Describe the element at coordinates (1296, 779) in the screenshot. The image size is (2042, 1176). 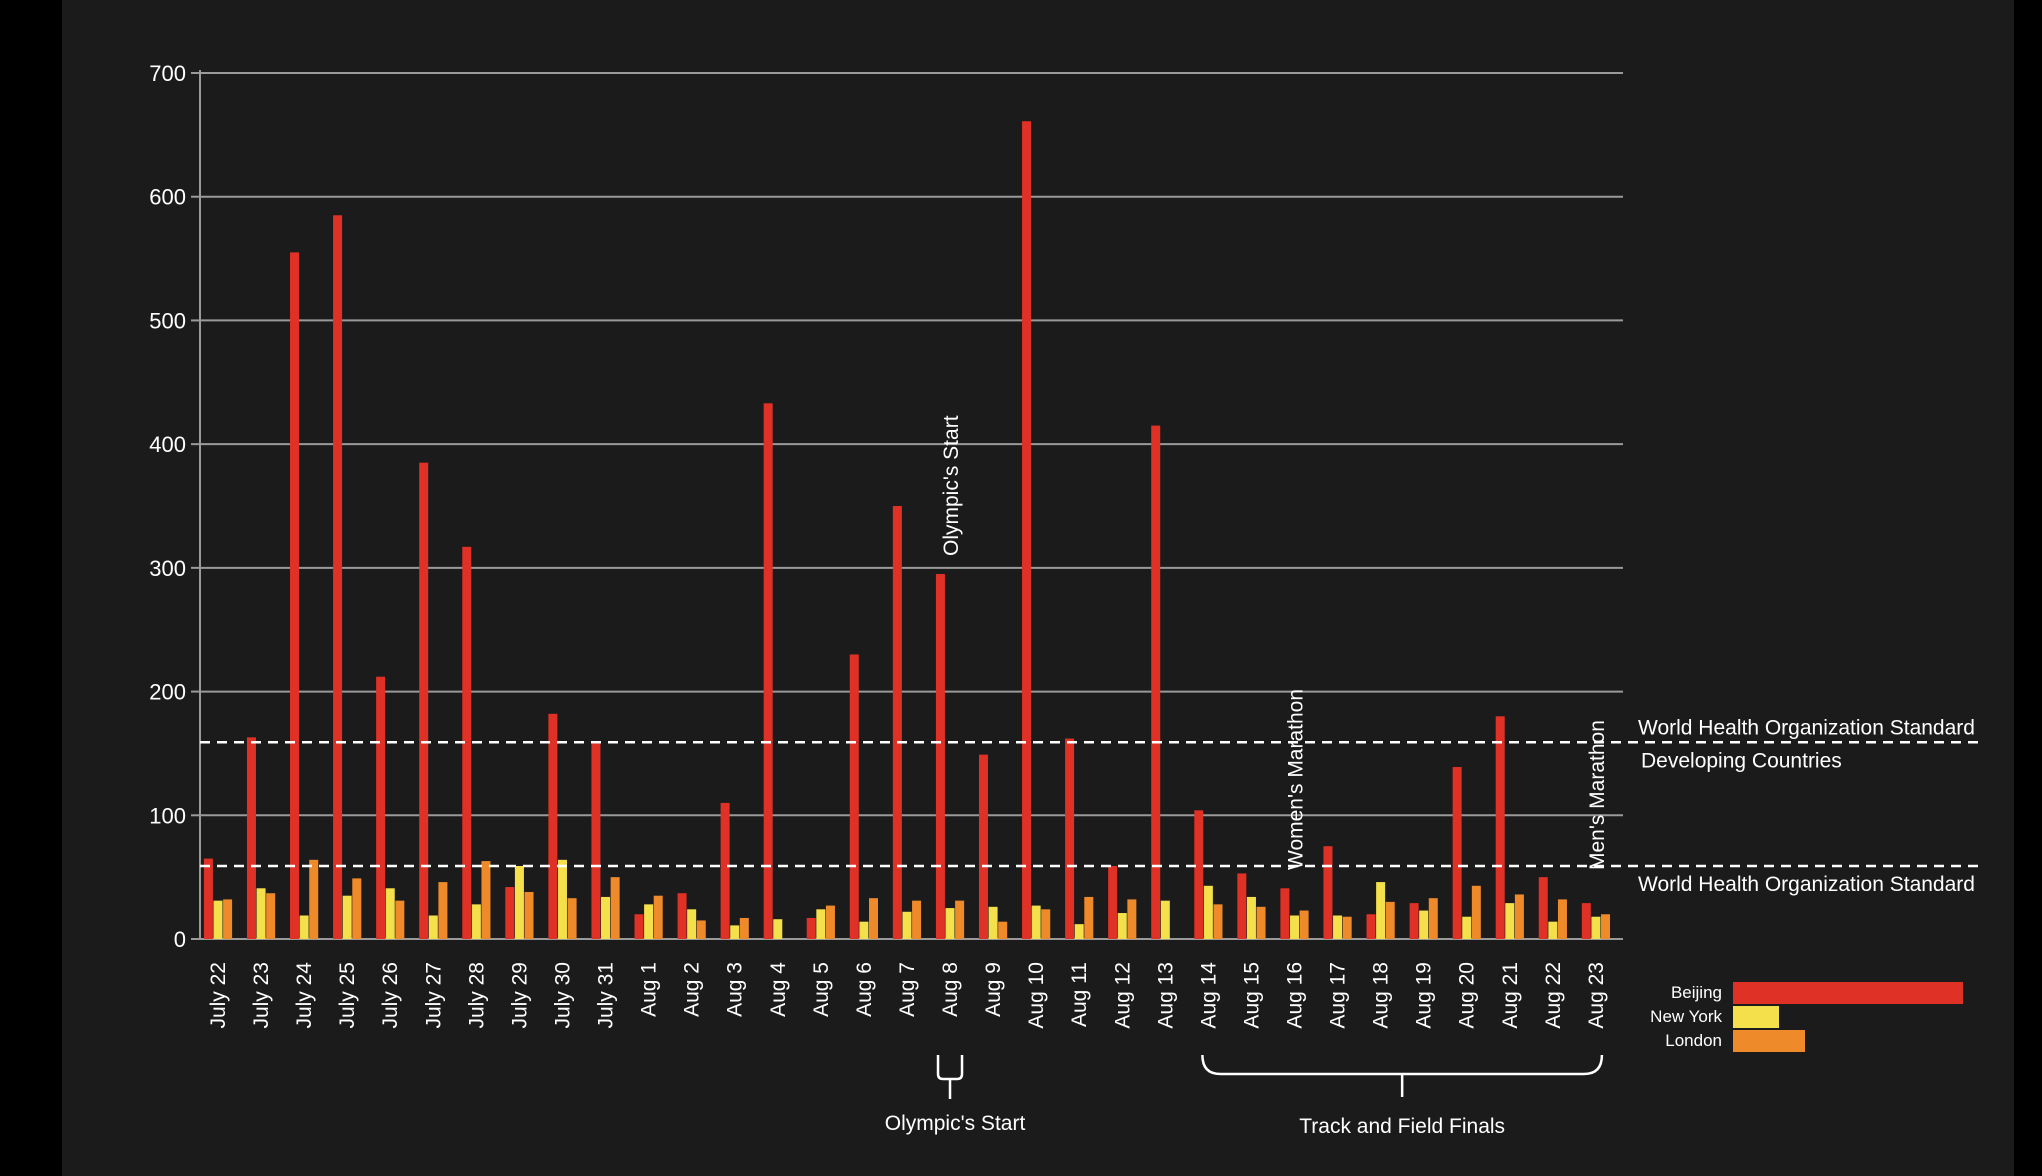
I see `bar-annotation: Women's Marathon` at that location.